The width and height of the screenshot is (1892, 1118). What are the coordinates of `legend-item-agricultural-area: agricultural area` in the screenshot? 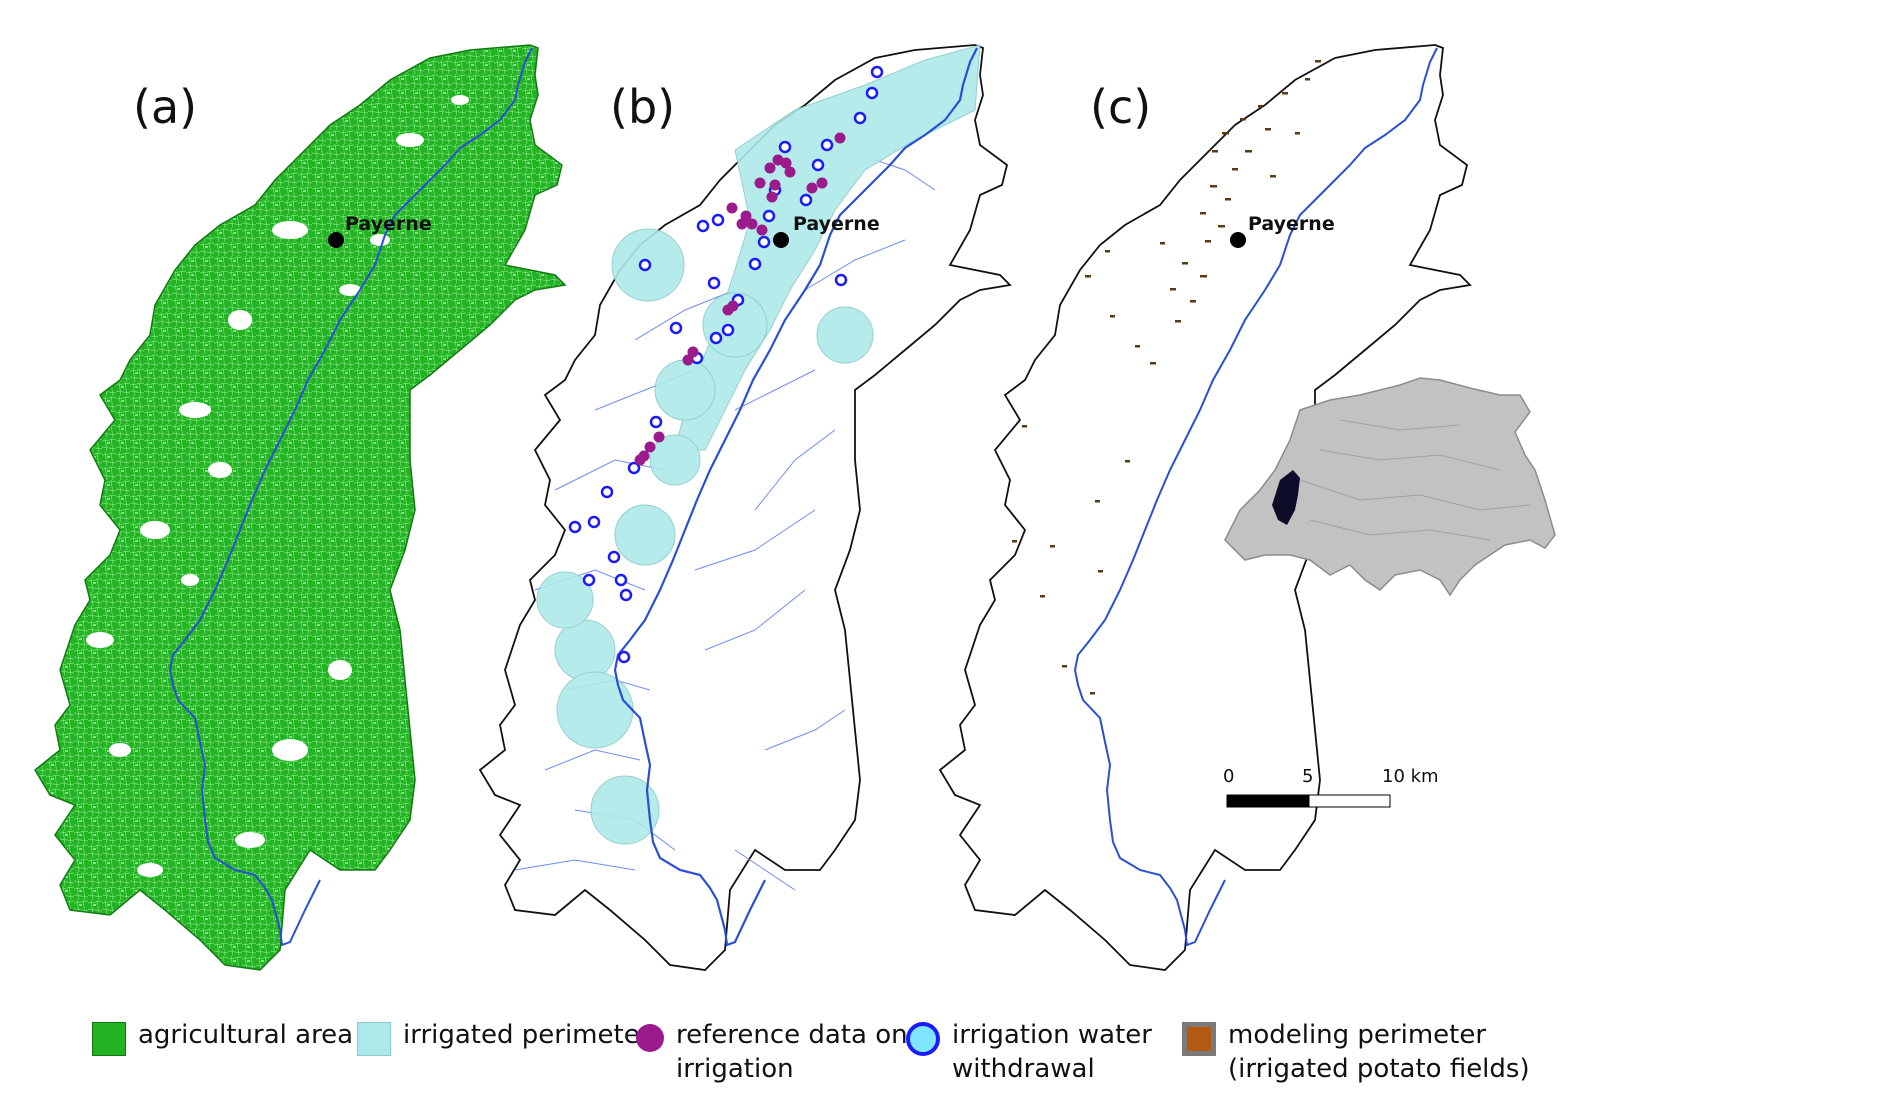 It's located at (222, 1037).